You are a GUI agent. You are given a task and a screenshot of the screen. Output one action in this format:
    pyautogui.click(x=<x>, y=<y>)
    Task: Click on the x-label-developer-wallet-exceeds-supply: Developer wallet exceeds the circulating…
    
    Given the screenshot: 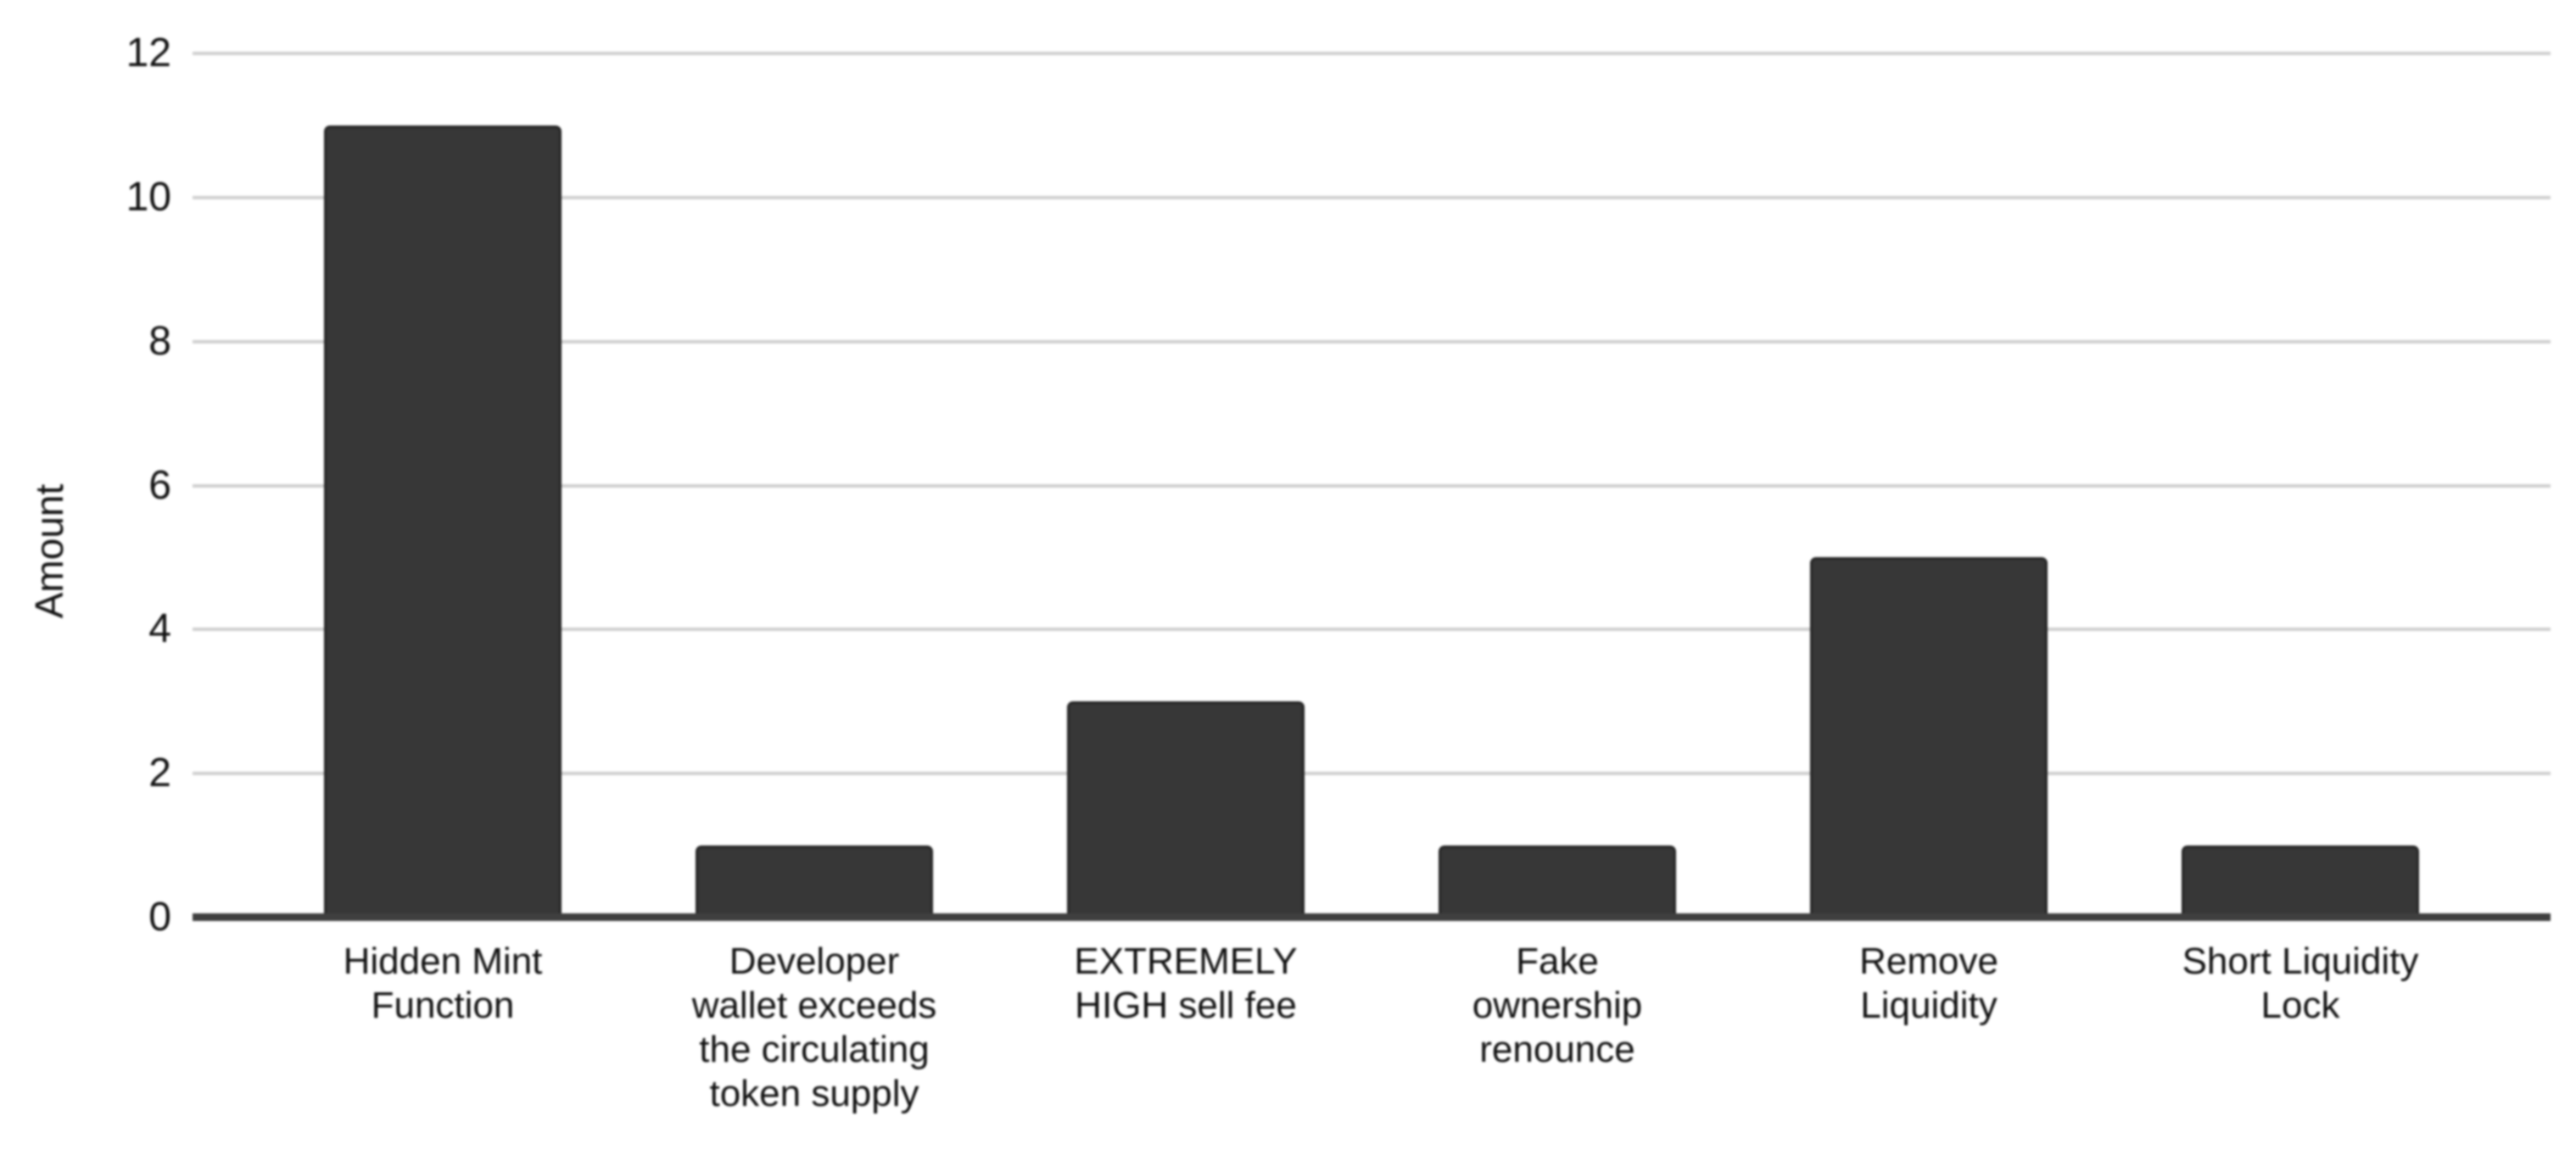 What is the action you would take?
    pyautogui.click(x=814, y=1027)
    